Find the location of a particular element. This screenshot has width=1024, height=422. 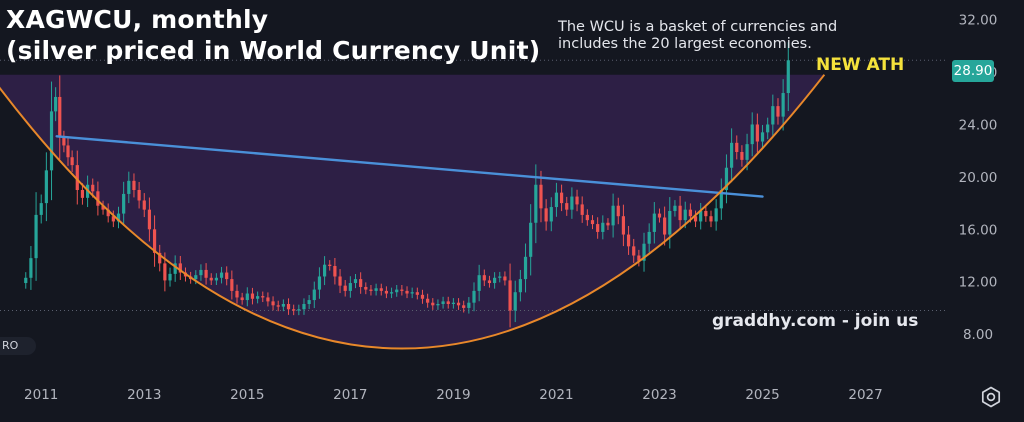

y-tick-label: 32.00 is located at coordinates (978, 21).